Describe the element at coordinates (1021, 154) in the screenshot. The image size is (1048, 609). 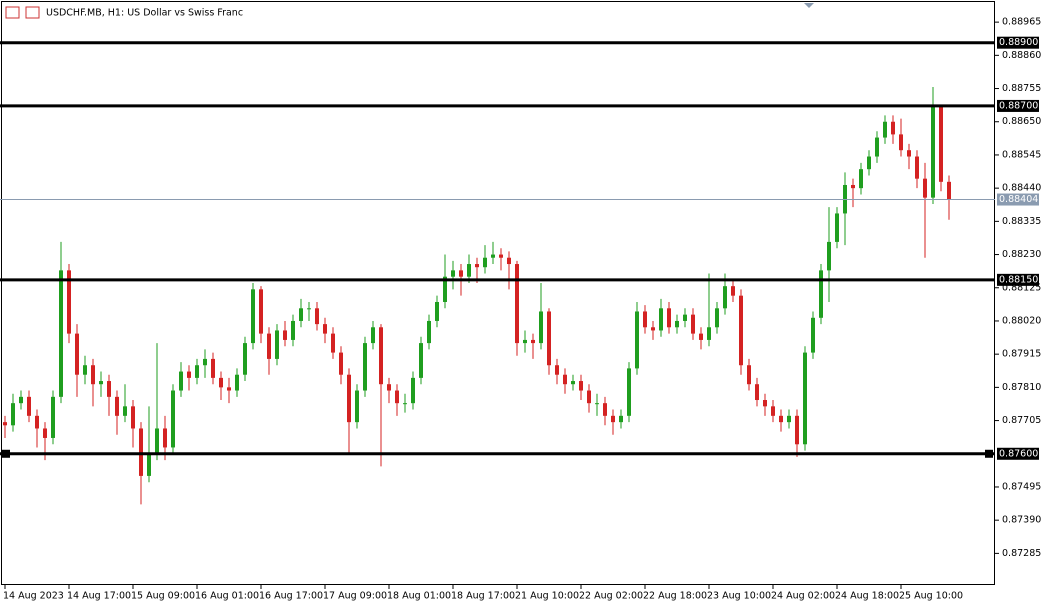
I see `y-tick-label: 0.88545` at that location.